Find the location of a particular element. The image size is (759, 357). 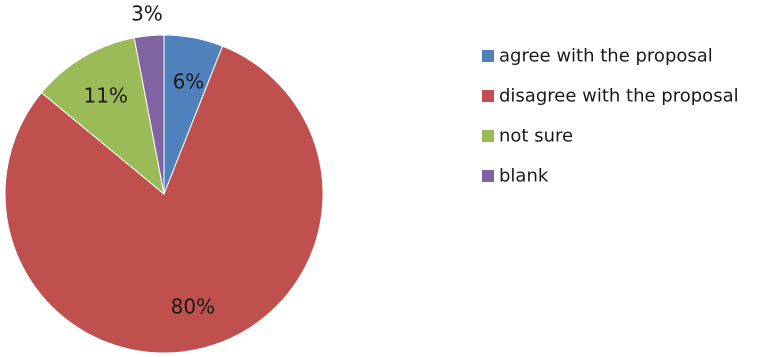

legend-label-not-sure: not sure is located at coordinates (536, 136).